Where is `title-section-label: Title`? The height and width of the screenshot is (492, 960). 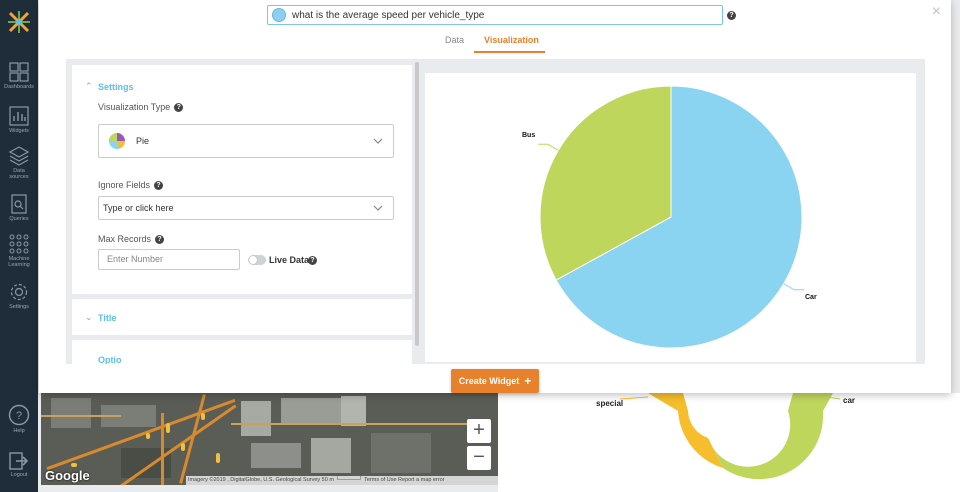 title-section-label: Title is located at coordinates (107, 318).